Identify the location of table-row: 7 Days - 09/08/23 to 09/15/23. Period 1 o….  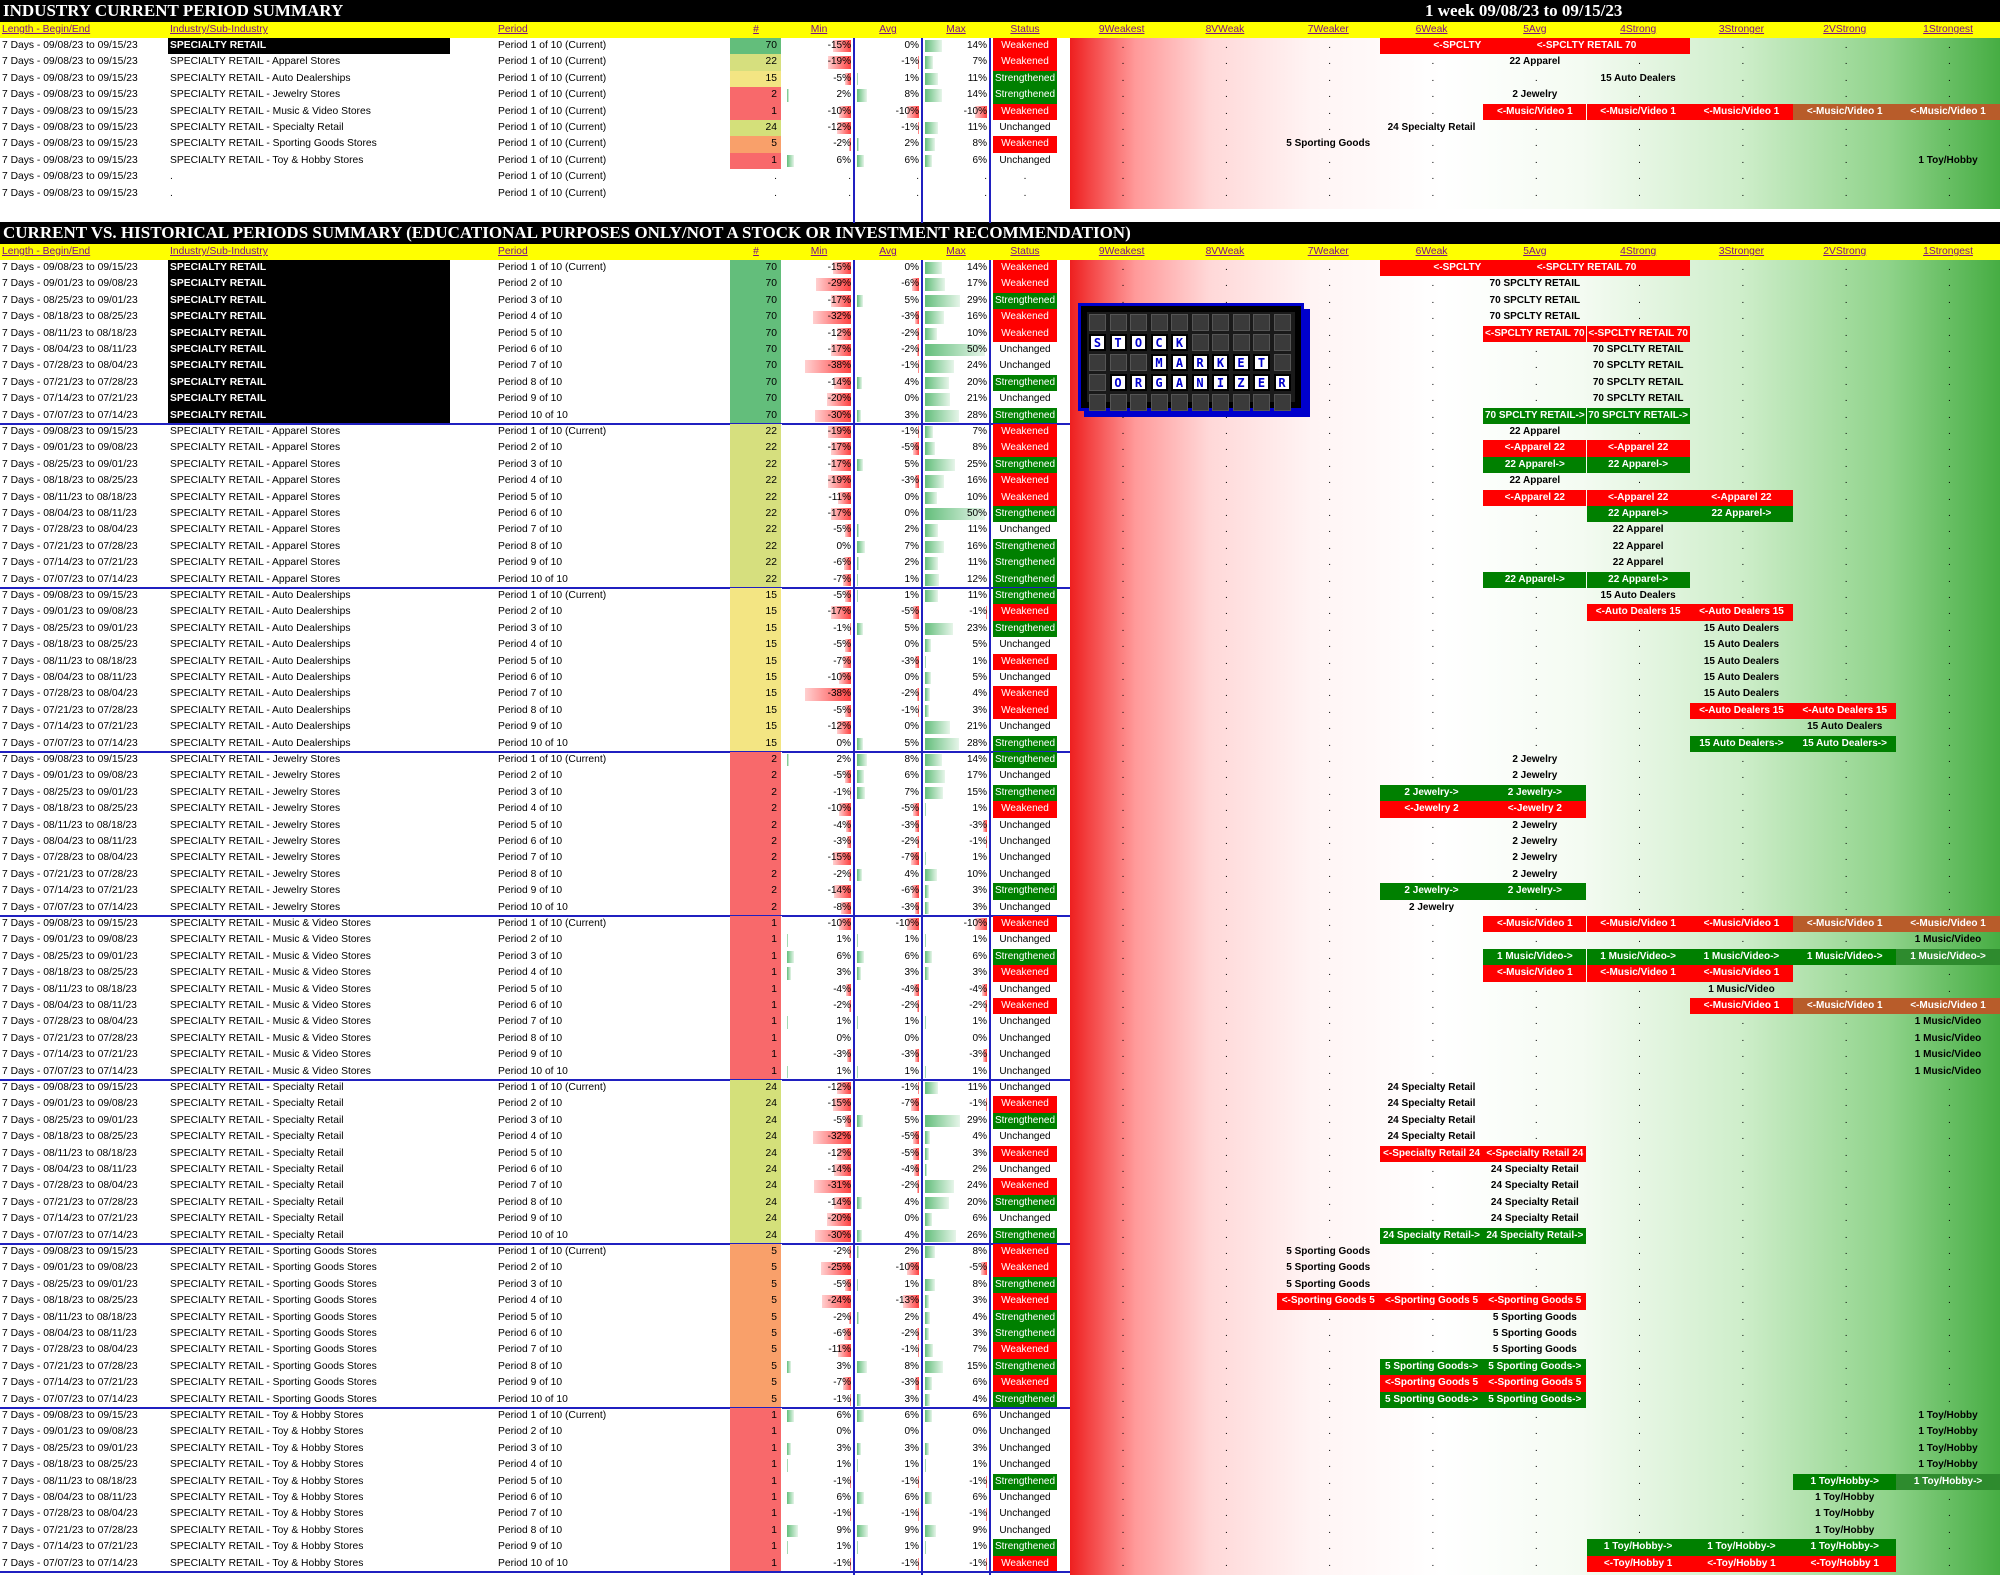
(1000, 193).